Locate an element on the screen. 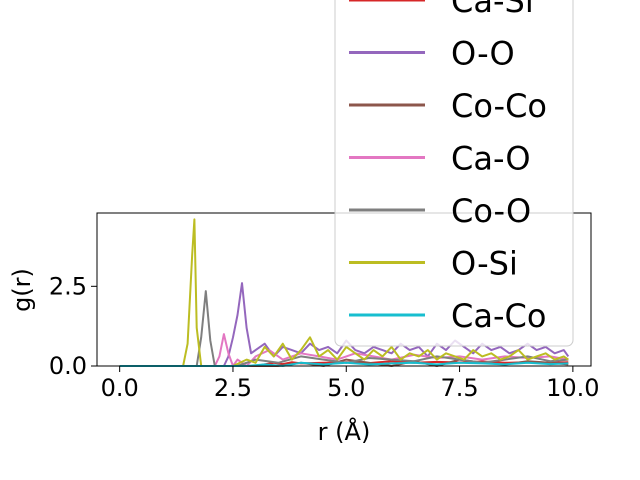  x-tick-label: 7.5 is located at coordinates (459, 388).